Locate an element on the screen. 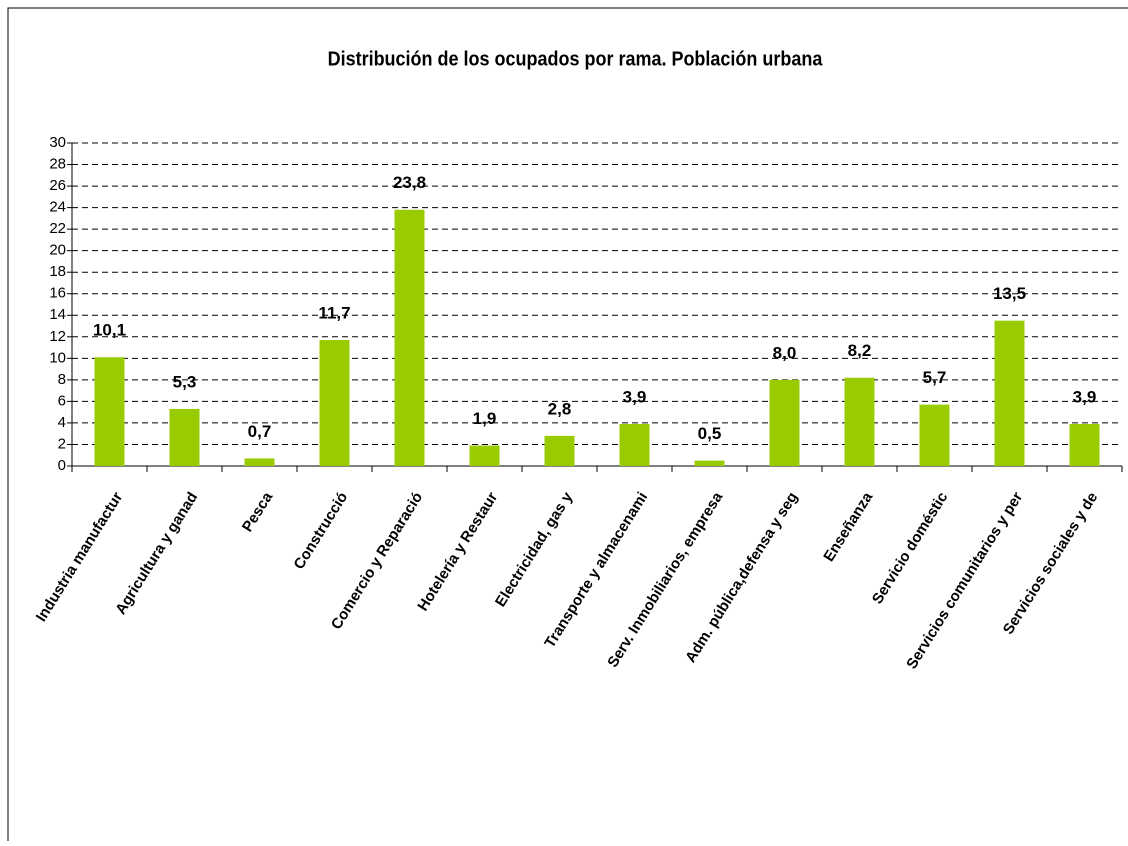  value-label: 13,5 is located at coordinates (1009, 293).